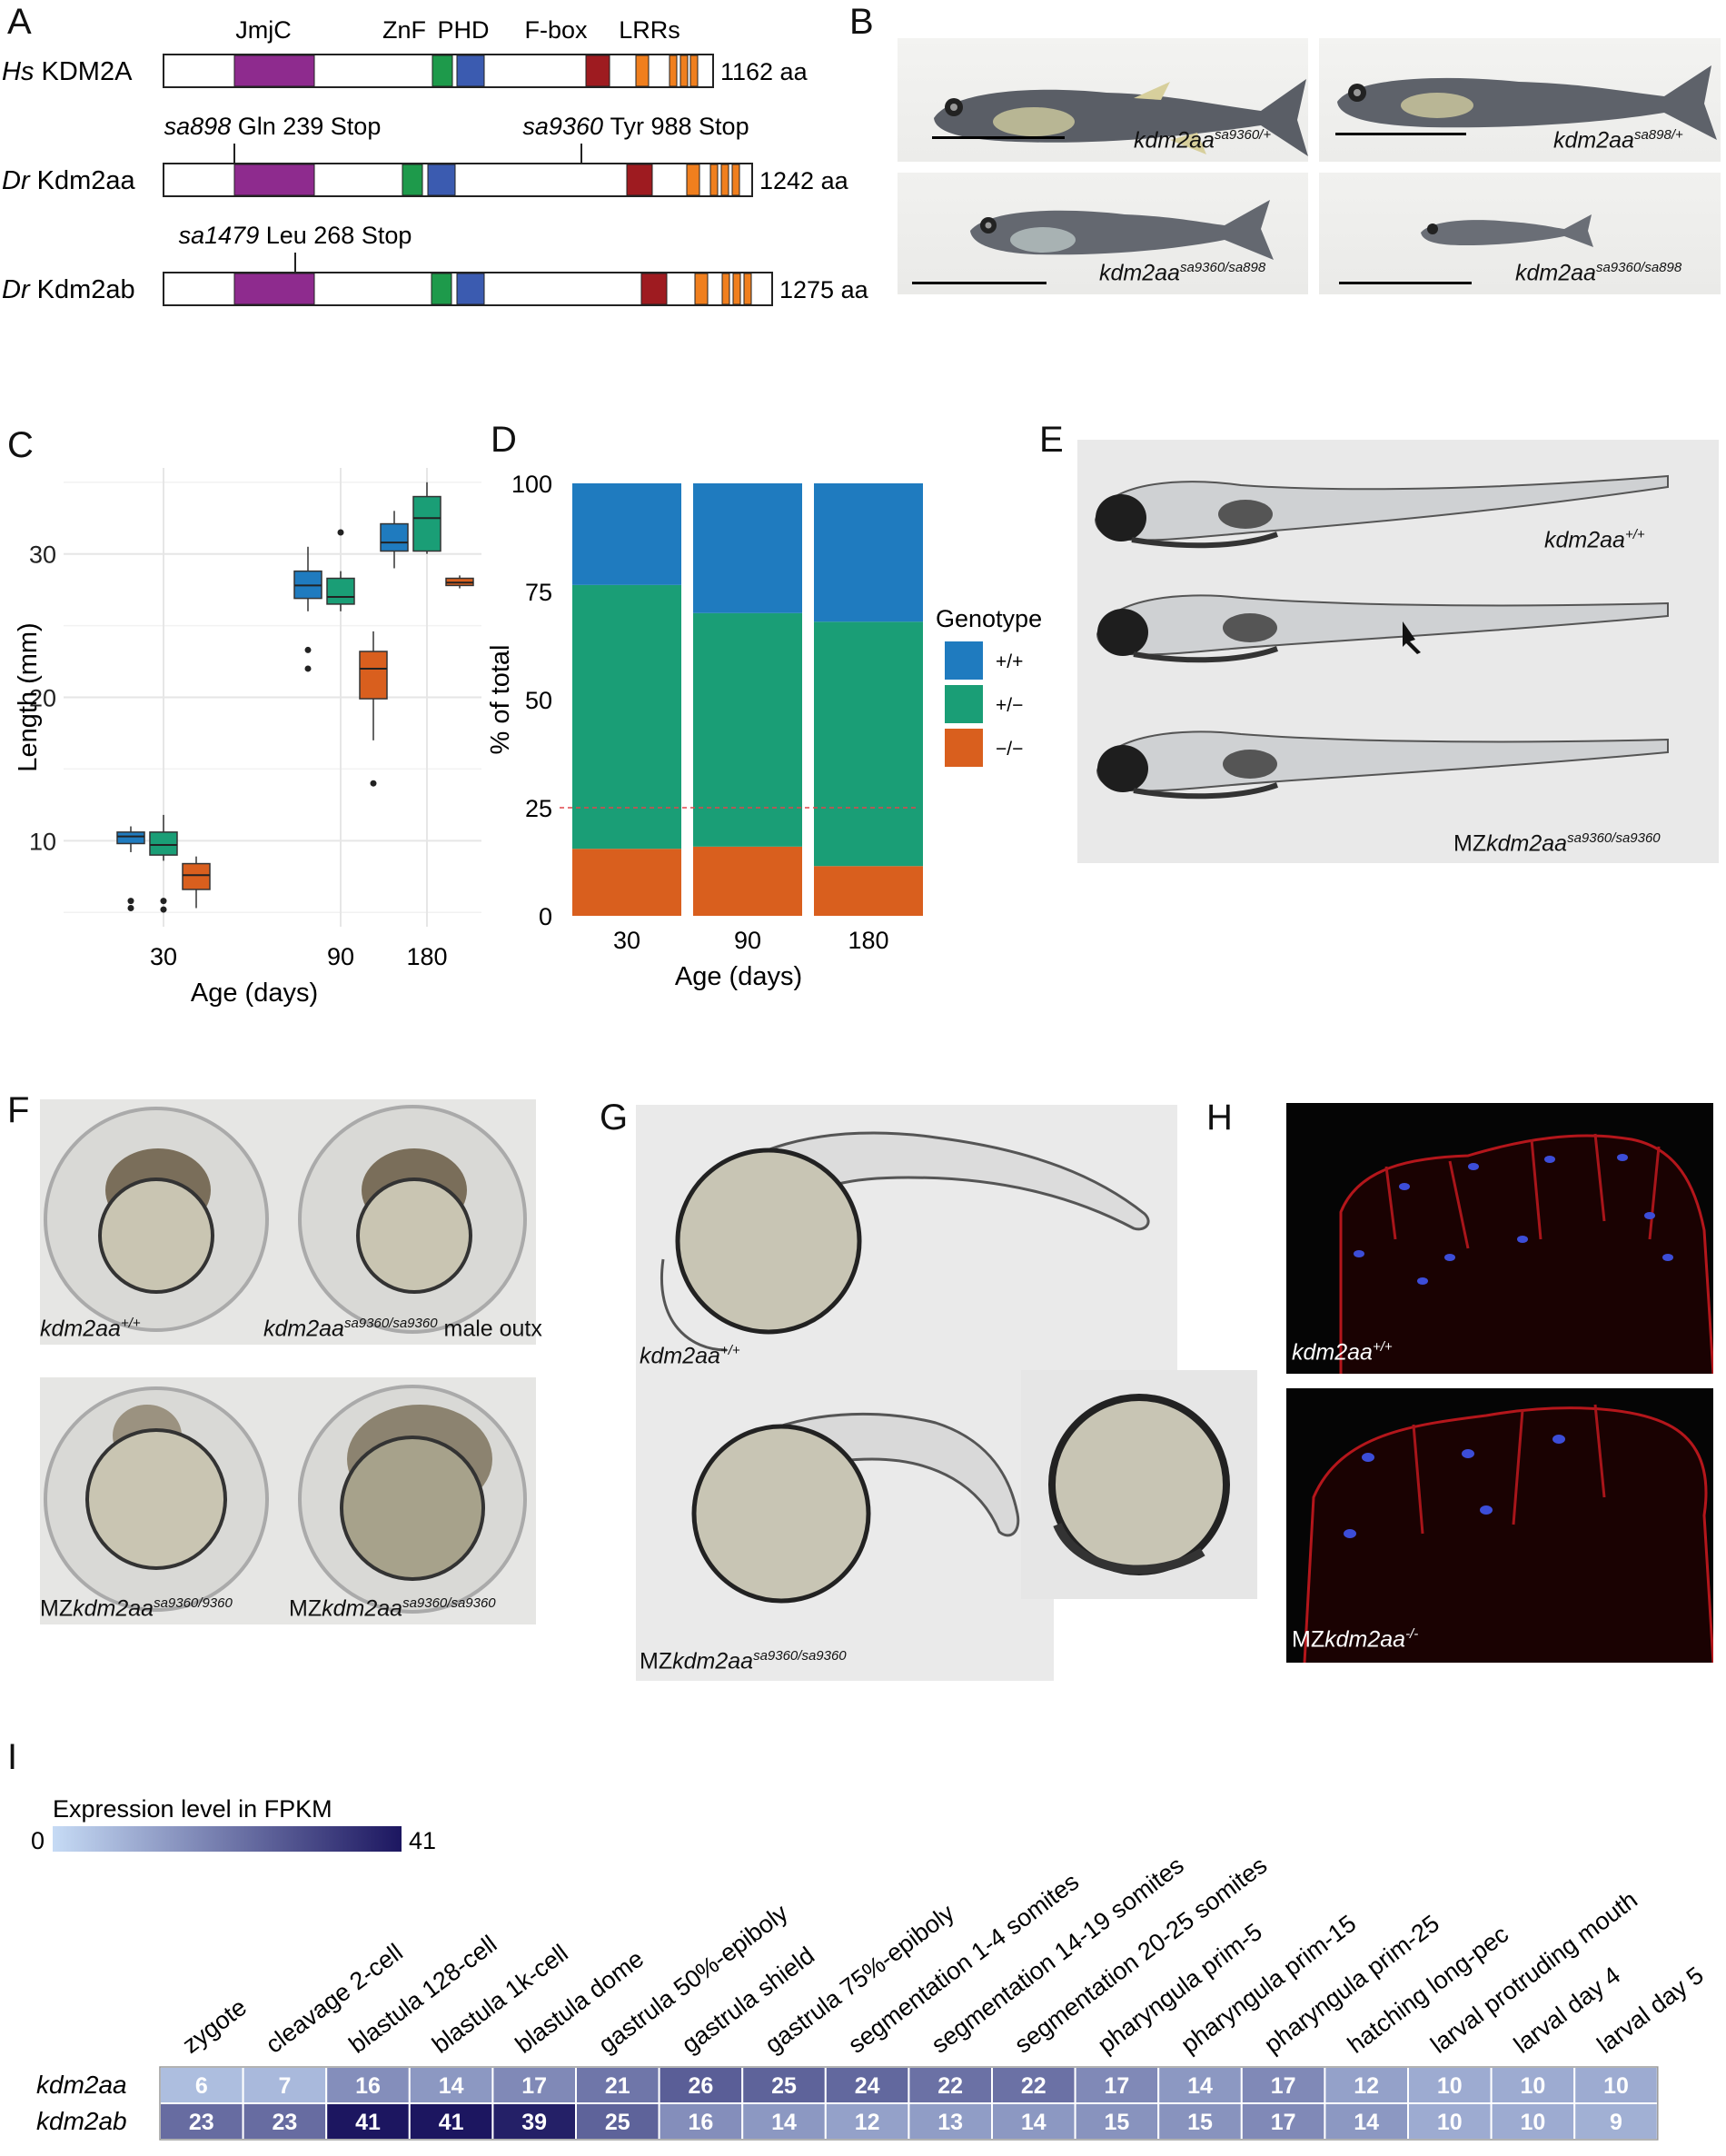  I want to click on mutation-label: sa898 Gln 239 Stop, so click(273, 127).